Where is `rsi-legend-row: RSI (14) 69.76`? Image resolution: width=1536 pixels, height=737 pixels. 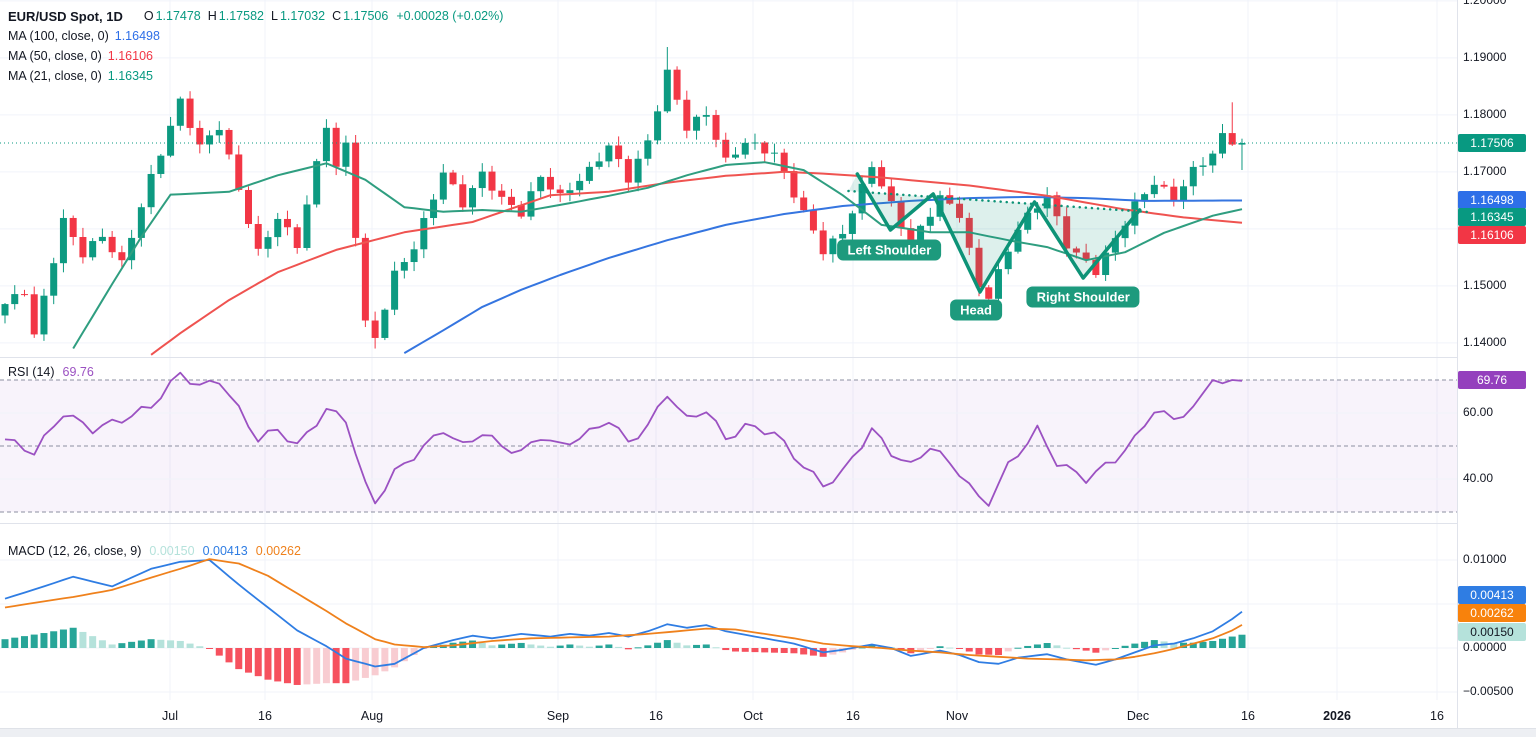 rsi-legend-row: RSI (14) 69.76 is located at coordinates (51, 372).